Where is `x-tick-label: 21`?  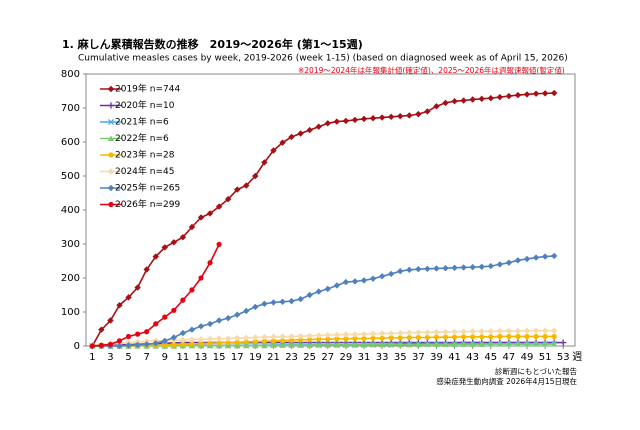 x-tick-label: 21 is located at coordinates (273, 357).